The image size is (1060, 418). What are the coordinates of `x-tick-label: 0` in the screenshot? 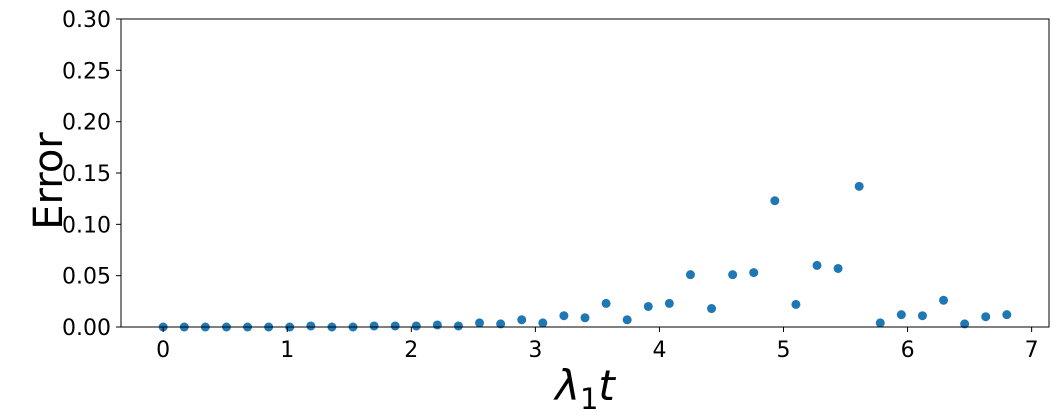 It's located at (163, 350).